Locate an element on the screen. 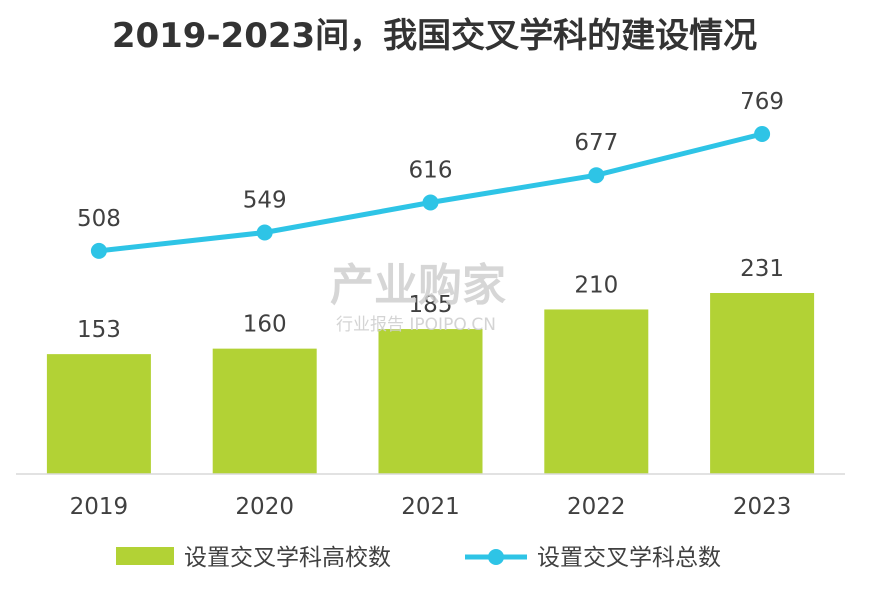 The height and width of the screenshot is (590, 869). legend-bar-swatch is located at coordinates (145, 556).